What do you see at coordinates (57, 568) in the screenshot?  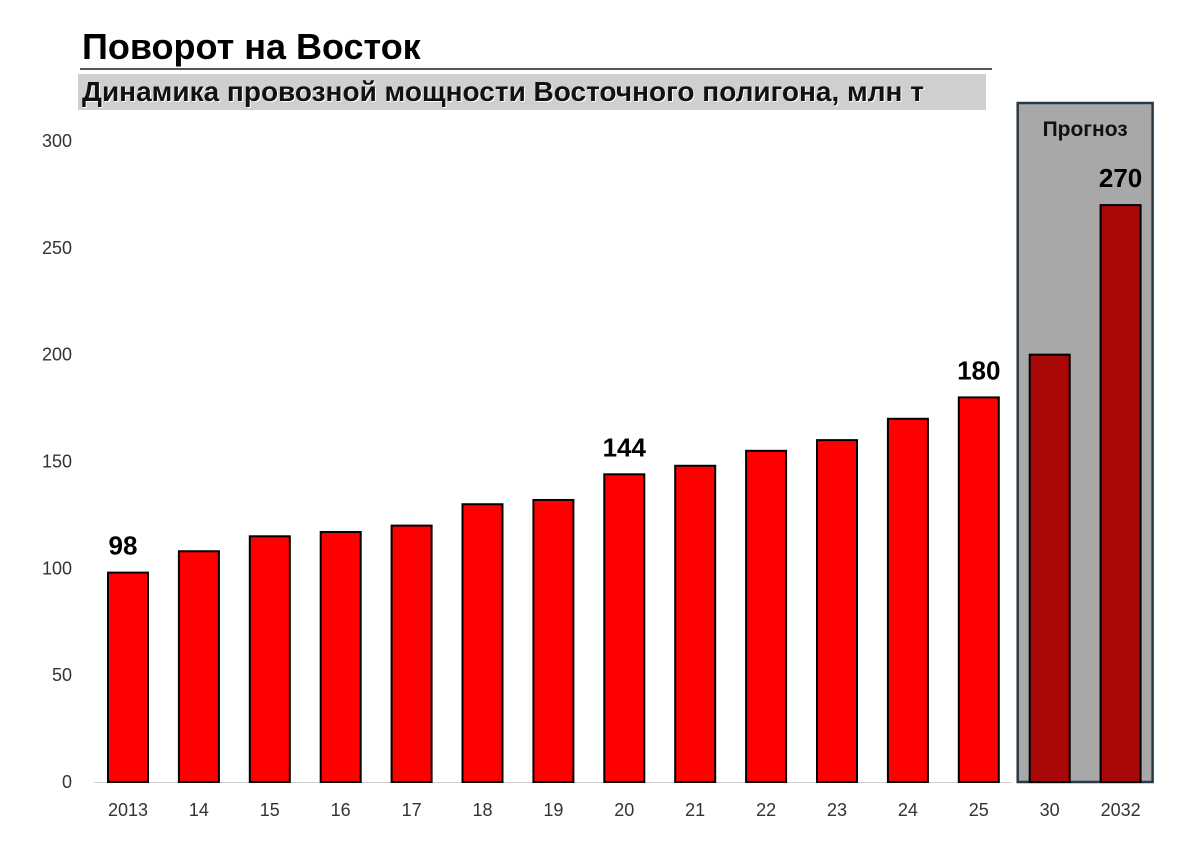 I see `y-tick-label: 100` at bounding box center [57, 568].